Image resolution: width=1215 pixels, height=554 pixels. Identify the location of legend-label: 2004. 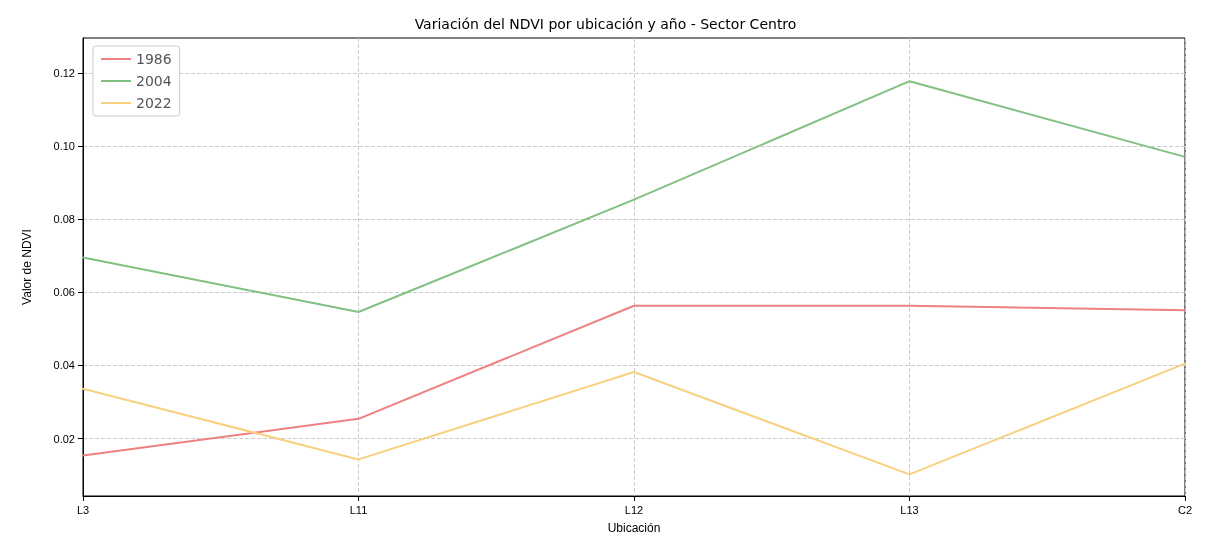
(154, 81).